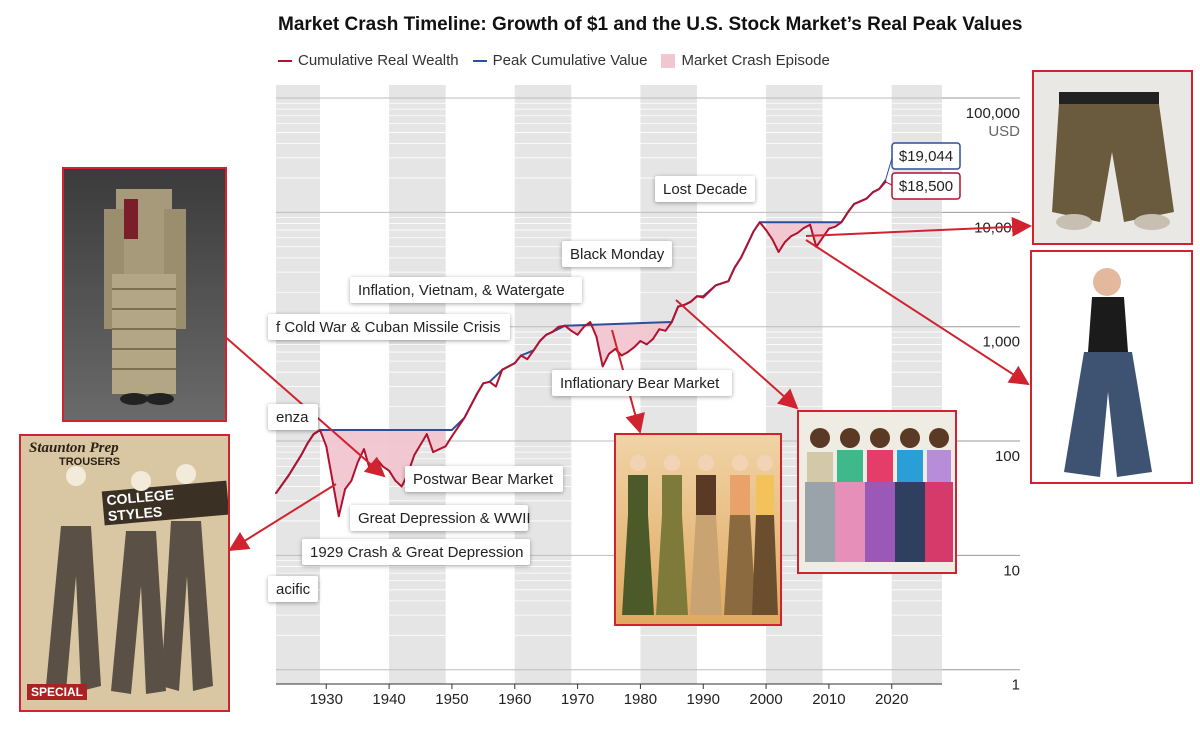 This screenshot has height=730, width=1200. What do you see at coordinates (293, 589) in the screenshot?
I see `event-label: acific` at bounding box center [293, 589].